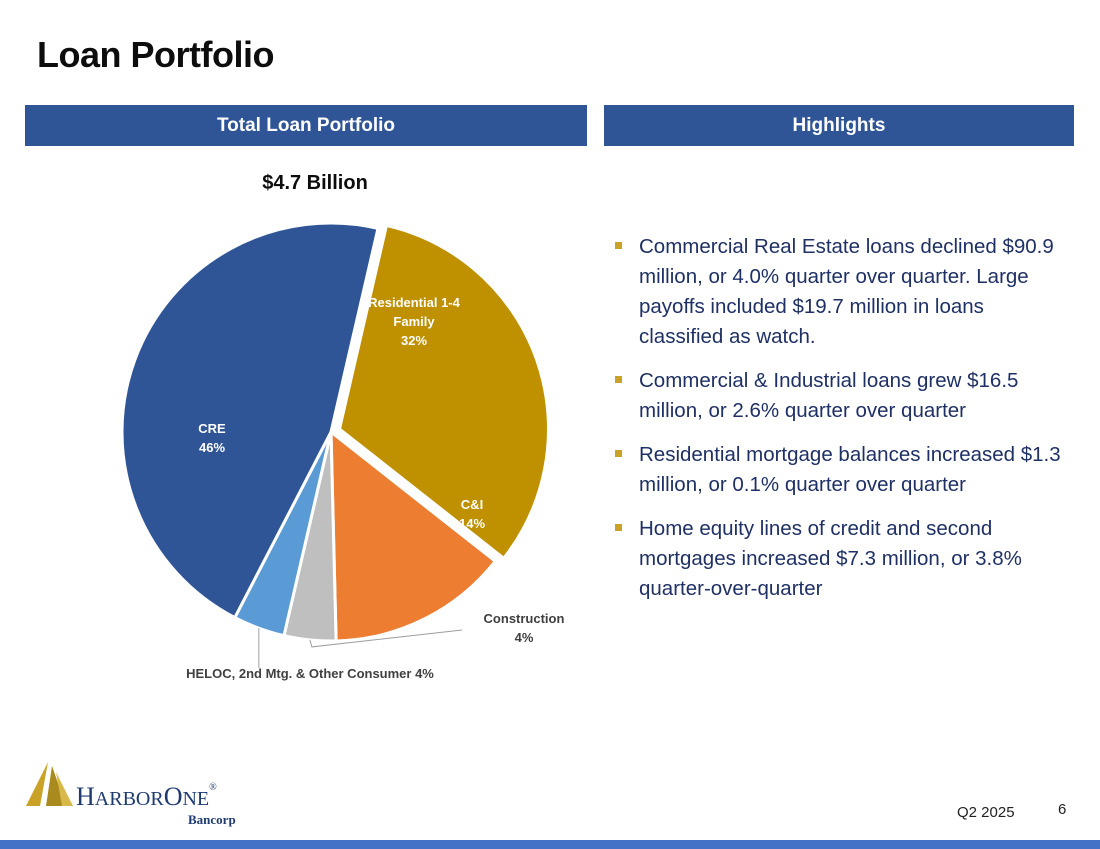 Image resolution: width=1100 pixels, height=849 pixels. What do you see at coordinates (550, 844) in the screenshot?
I see `bottom-accent-bar` at bounding box center [550, 844].